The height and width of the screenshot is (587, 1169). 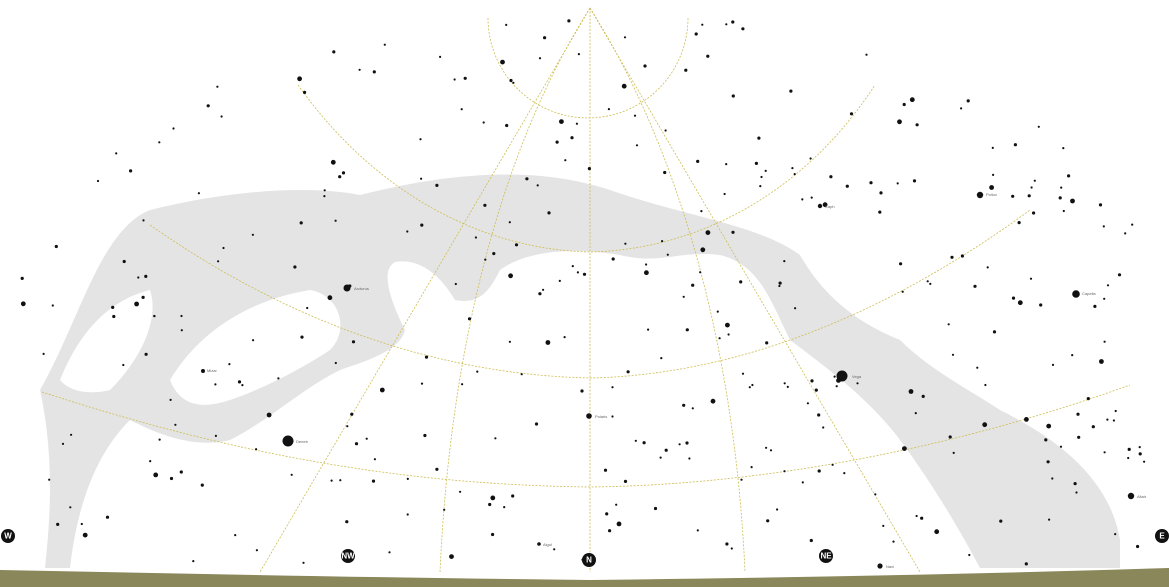 I want to click on star-label-arcturus: Arcturus, so click(x=361, y=288).